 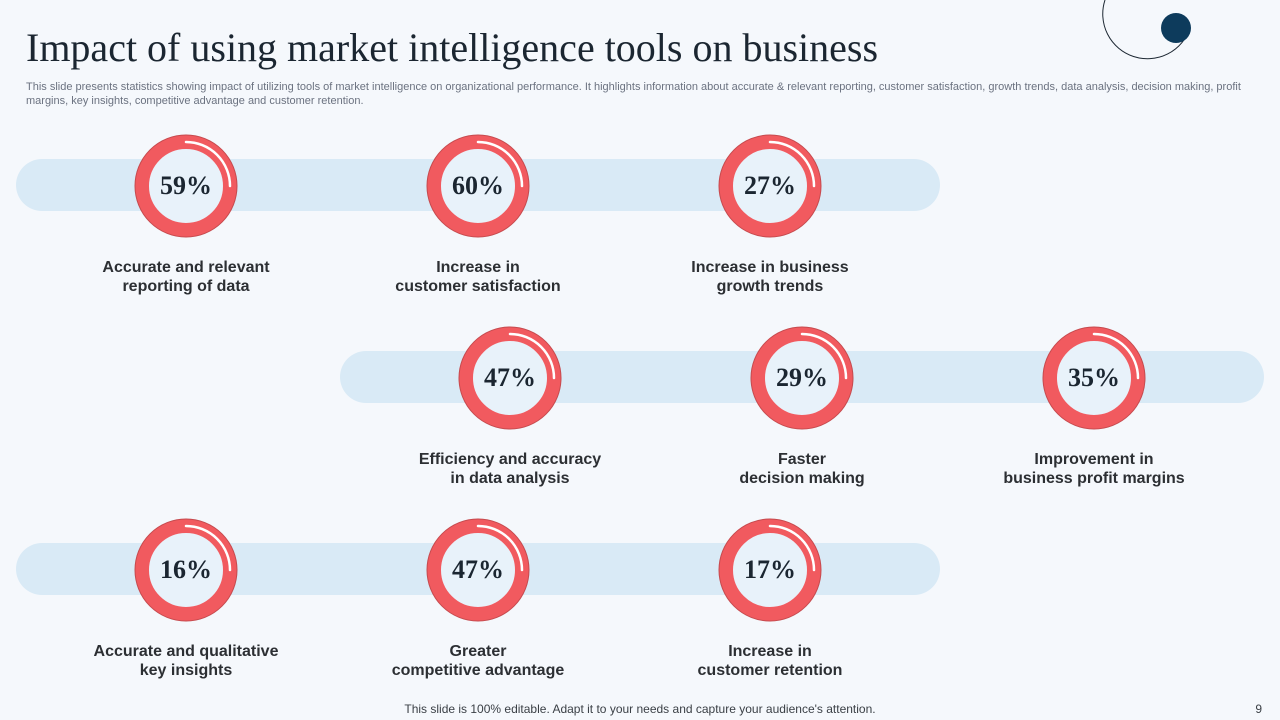 I want to click on stat-label-line2: key insights, so click(x=186, y=670).